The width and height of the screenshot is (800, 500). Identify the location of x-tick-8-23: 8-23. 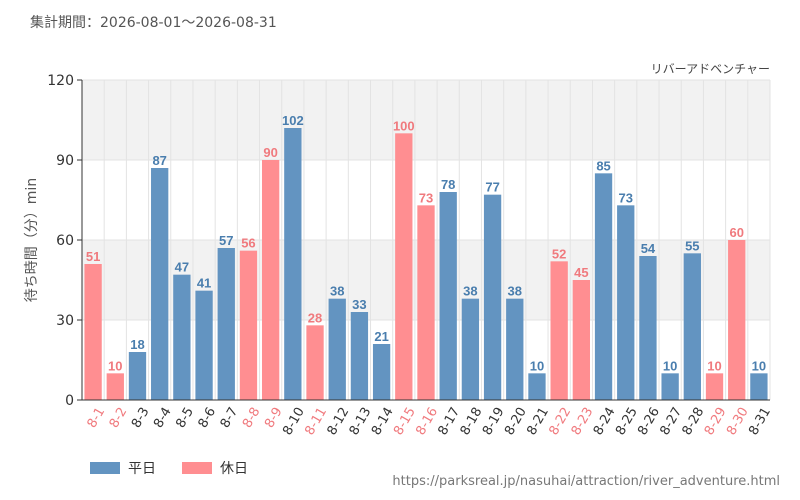
(583, 421).